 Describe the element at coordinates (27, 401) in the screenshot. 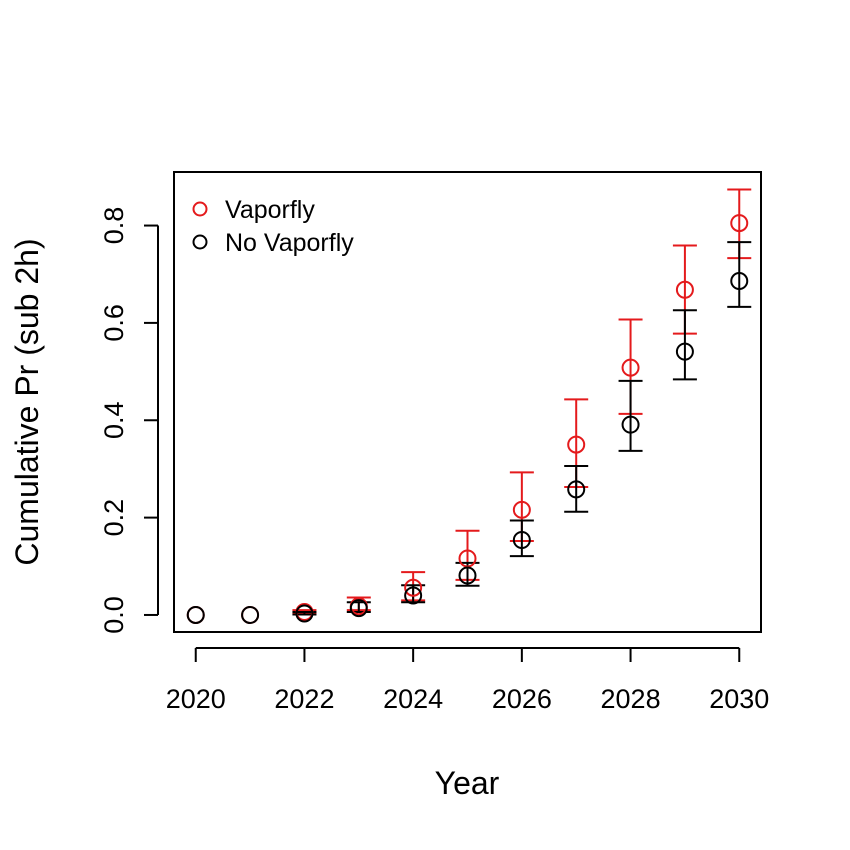

I see `y-axis-title: Cumulative Pr (sub 2h)` at that location.